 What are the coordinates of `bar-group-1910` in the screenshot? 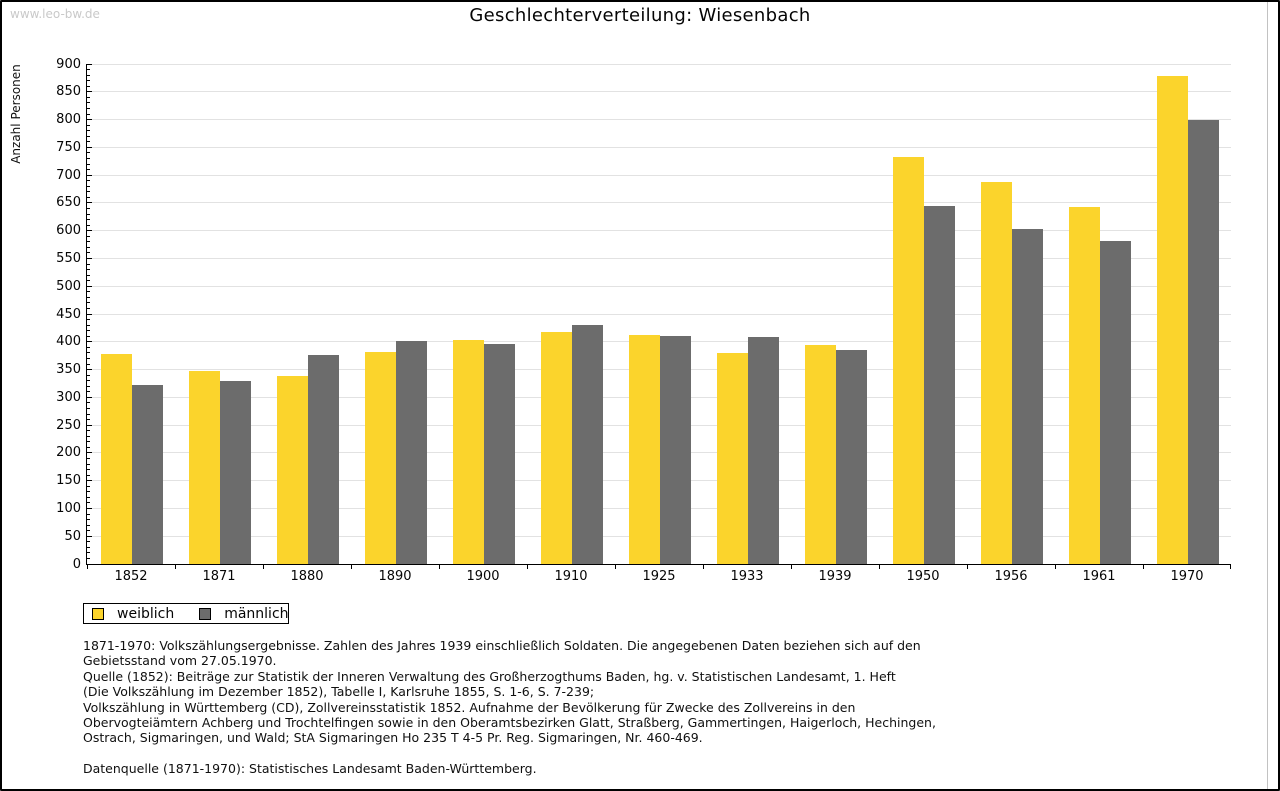 It's located at (571, 314).